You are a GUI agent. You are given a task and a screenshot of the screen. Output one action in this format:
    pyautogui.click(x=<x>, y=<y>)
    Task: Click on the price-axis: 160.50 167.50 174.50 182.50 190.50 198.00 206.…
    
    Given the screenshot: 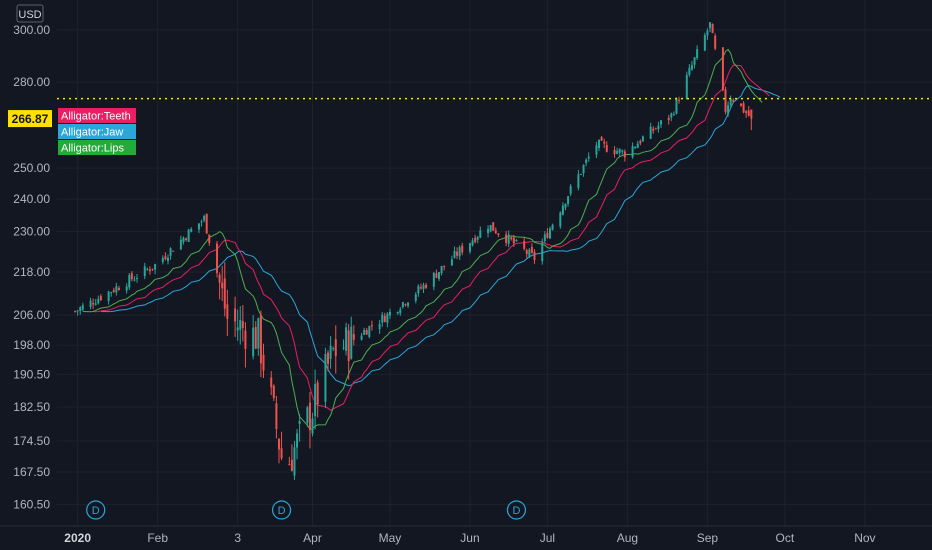 What is the action you would take?
    pyautogui.click(x=31, y=267)
    